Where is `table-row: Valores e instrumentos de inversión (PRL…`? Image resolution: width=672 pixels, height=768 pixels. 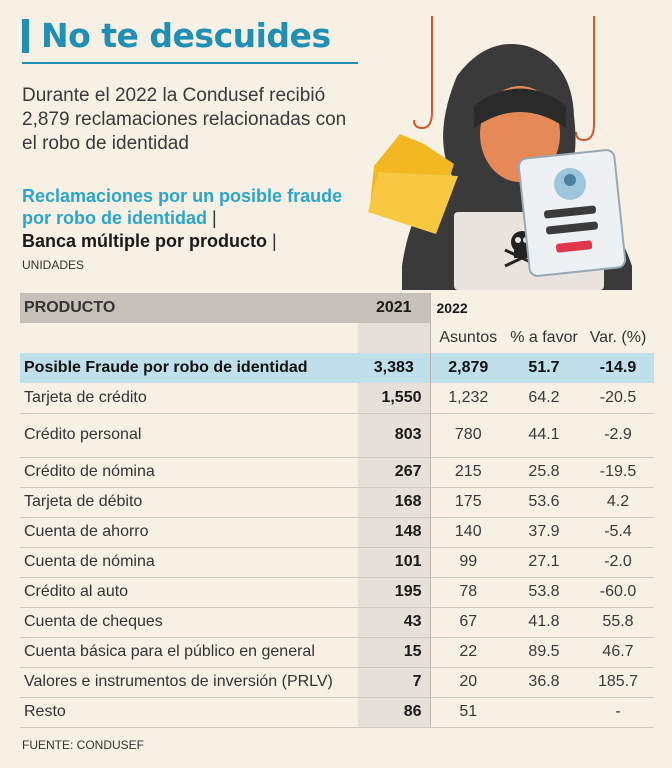 table-row: Valores e instrumentos de inversión (PRL… is located at coordinates (337, 682).